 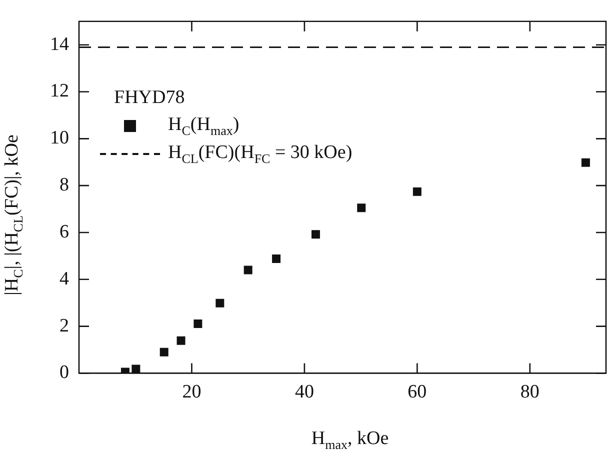 I want to click on y-tick-label: 6, so click(x=64, y=231).